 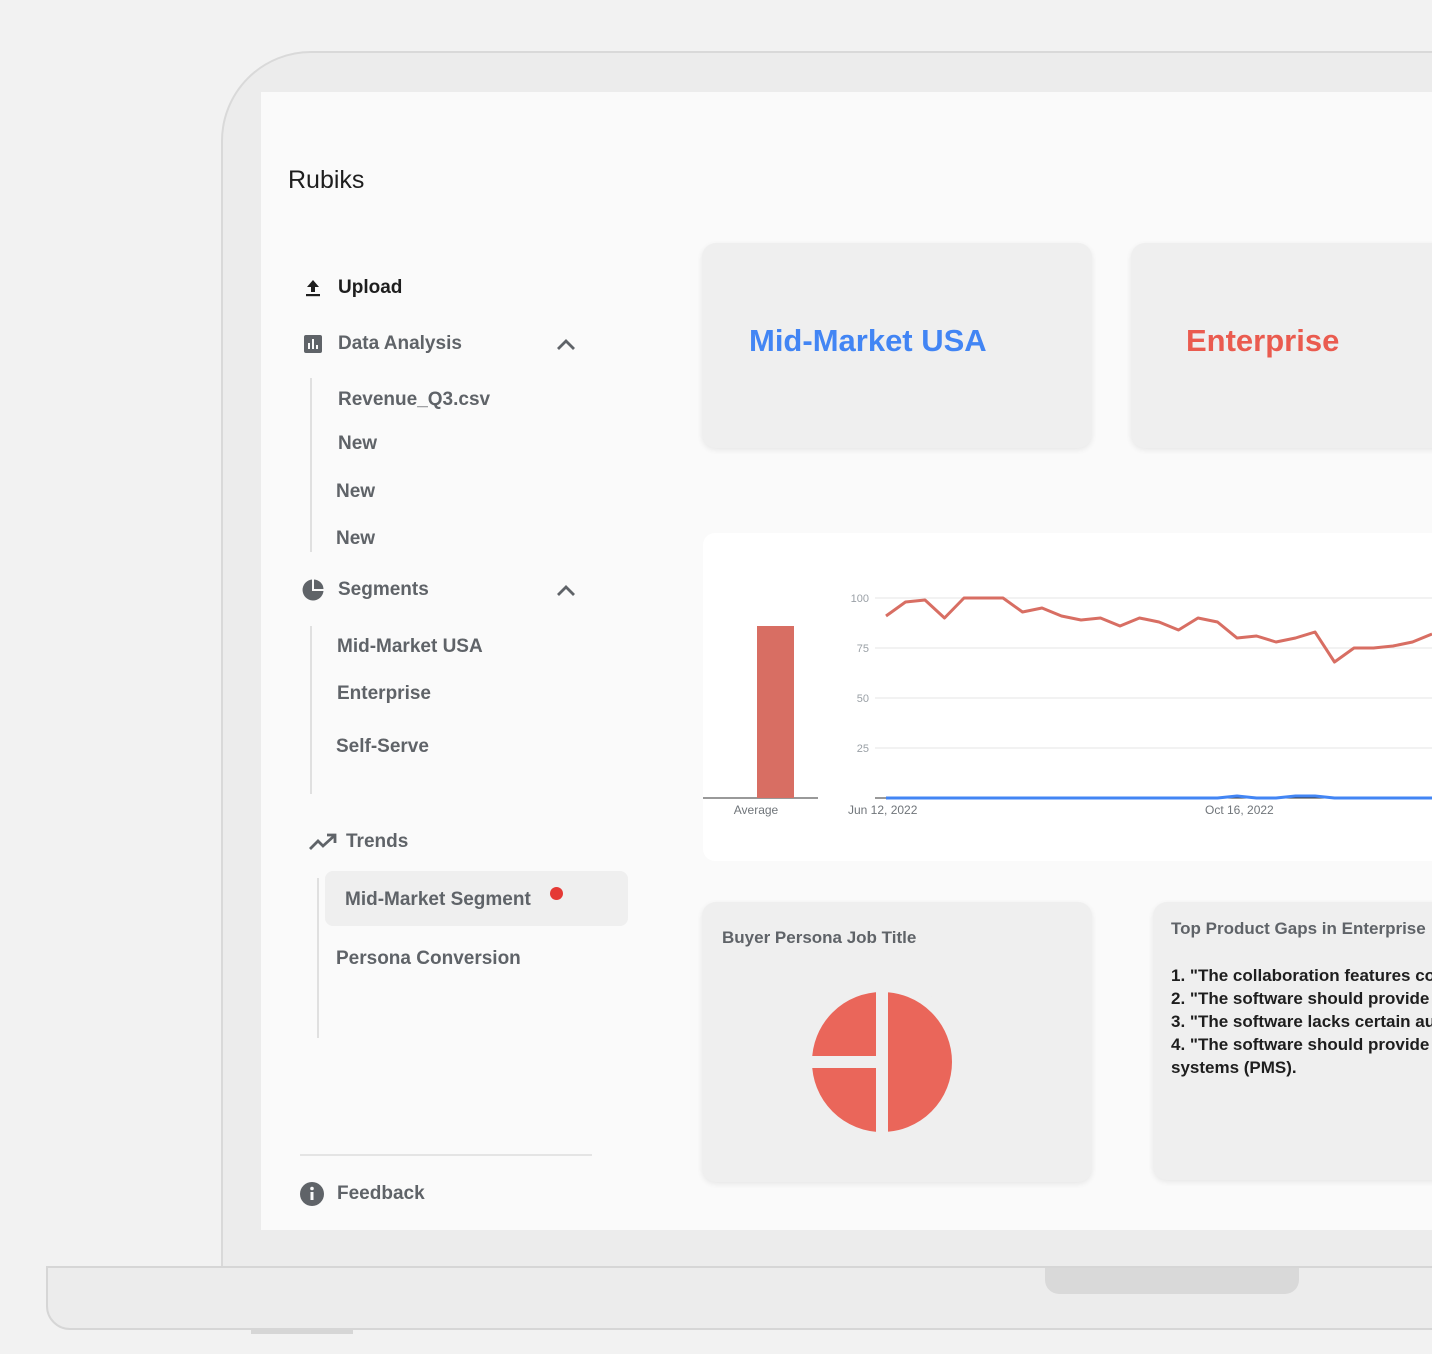 I want to click on sidebar-subitem-enterprise: Enterprise, so click(x=384, y=693).